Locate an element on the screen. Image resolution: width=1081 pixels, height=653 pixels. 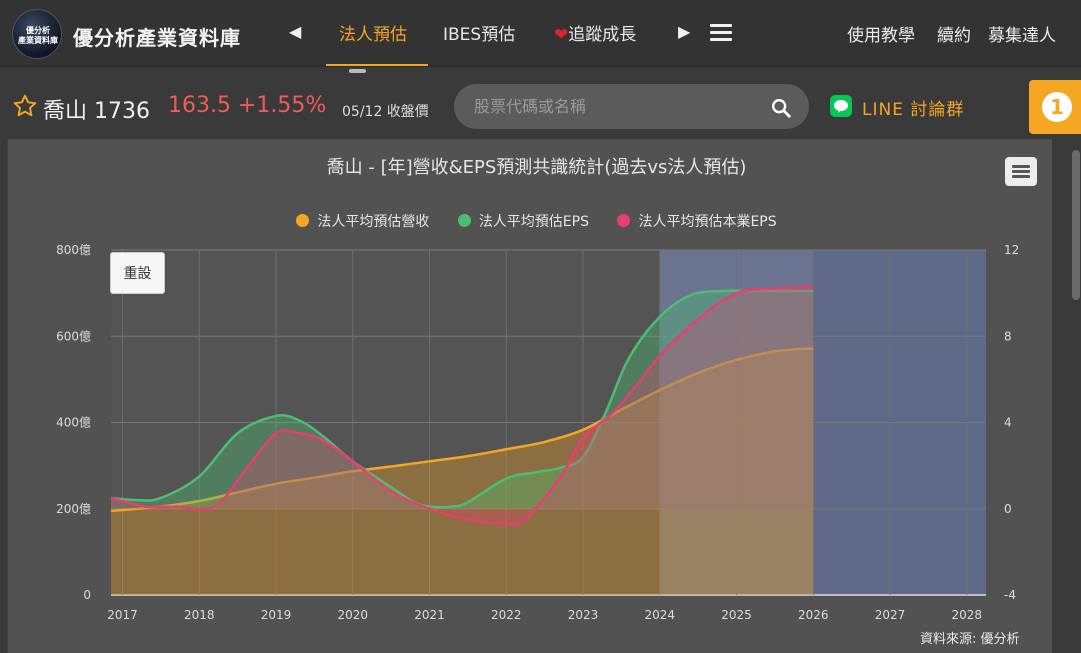
legend-dot-eps is located at coordinates (464, 220).